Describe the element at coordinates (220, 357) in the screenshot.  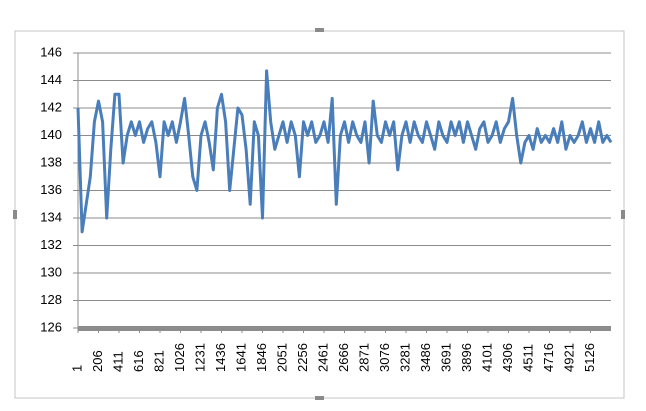
I see `x-tick-label: 1436` at that location.